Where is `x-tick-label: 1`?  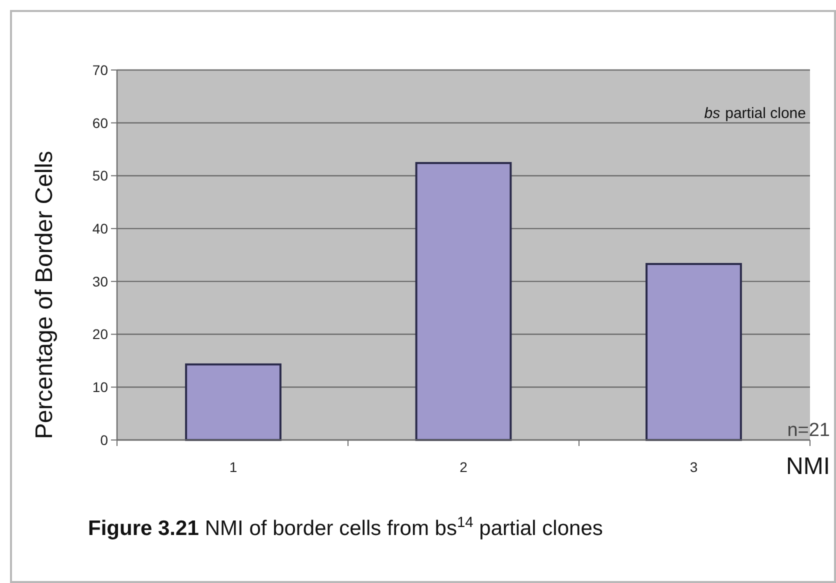 x-tick-label: 1 is located at coordinates (233, 467).